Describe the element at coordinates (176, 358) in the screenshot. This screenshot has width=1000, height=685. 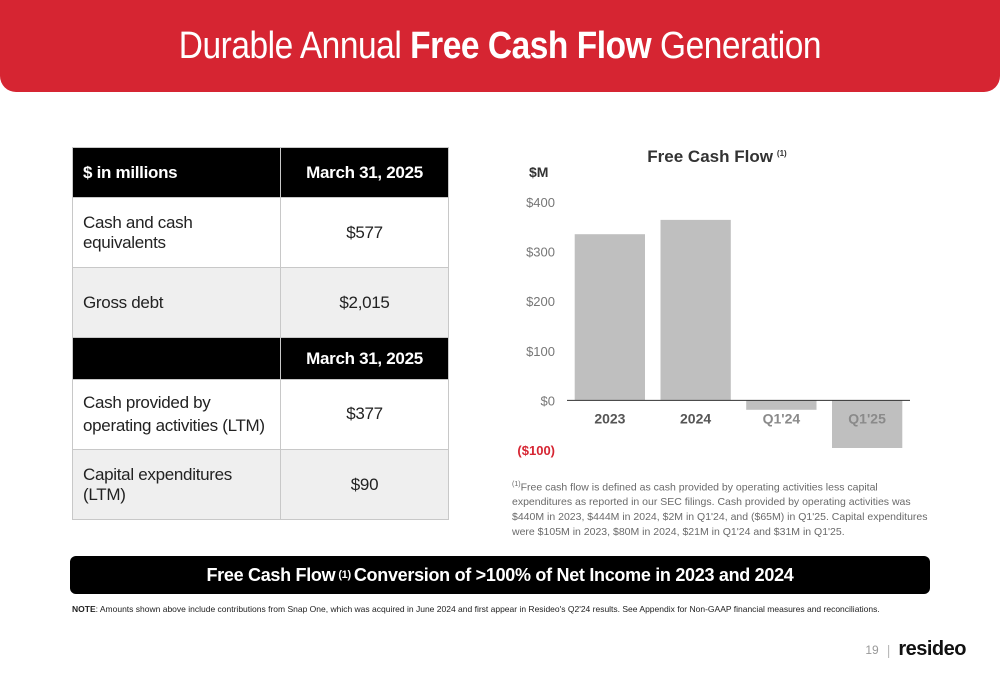
I see `table-subheader-label` at that location.